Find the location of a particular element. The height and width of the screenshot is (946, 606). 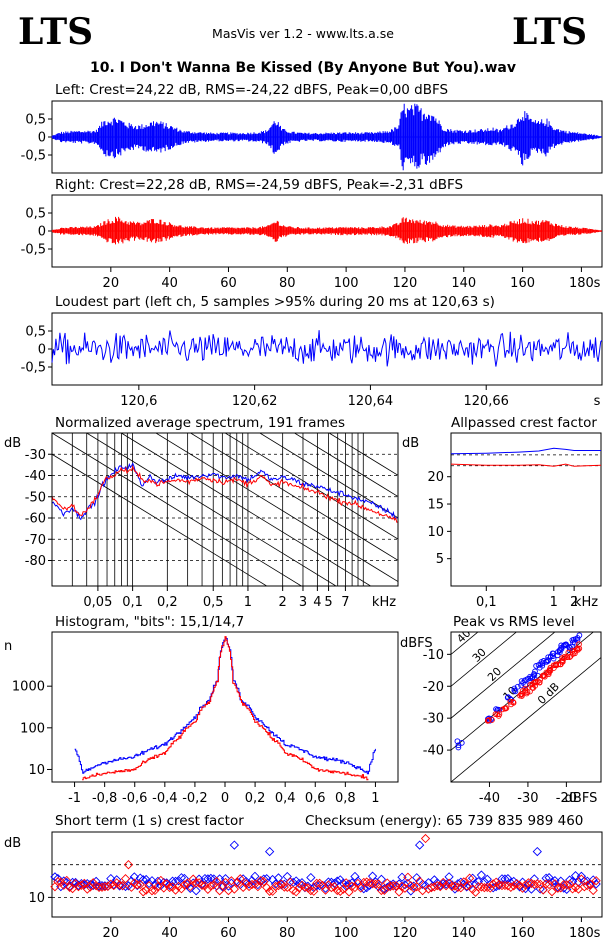

spectrum-xtick-label: 5 is located at coordinates (328, 602).